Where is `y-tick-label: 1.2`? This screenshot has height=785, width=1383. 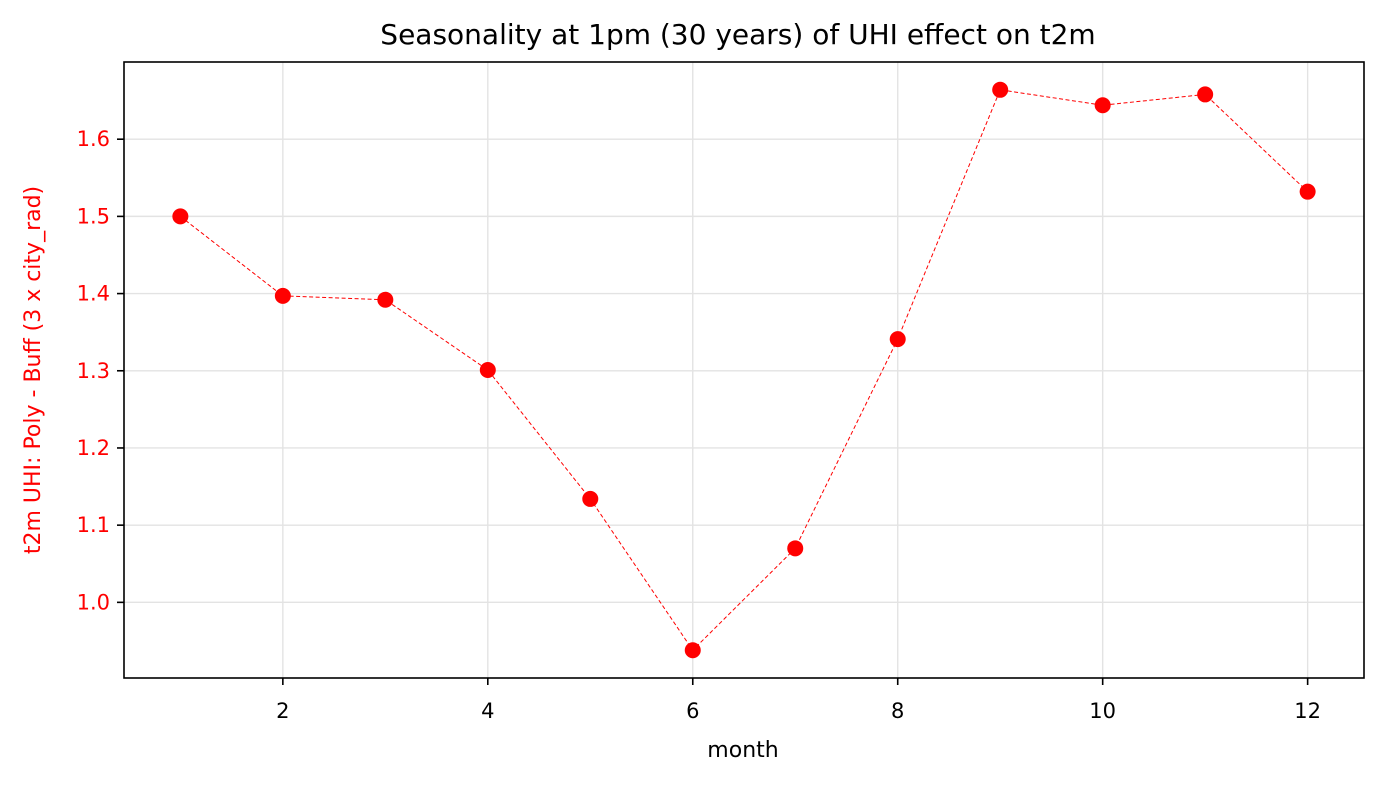
y-tick-label: 1.2 is located at coordinates (93, 448).